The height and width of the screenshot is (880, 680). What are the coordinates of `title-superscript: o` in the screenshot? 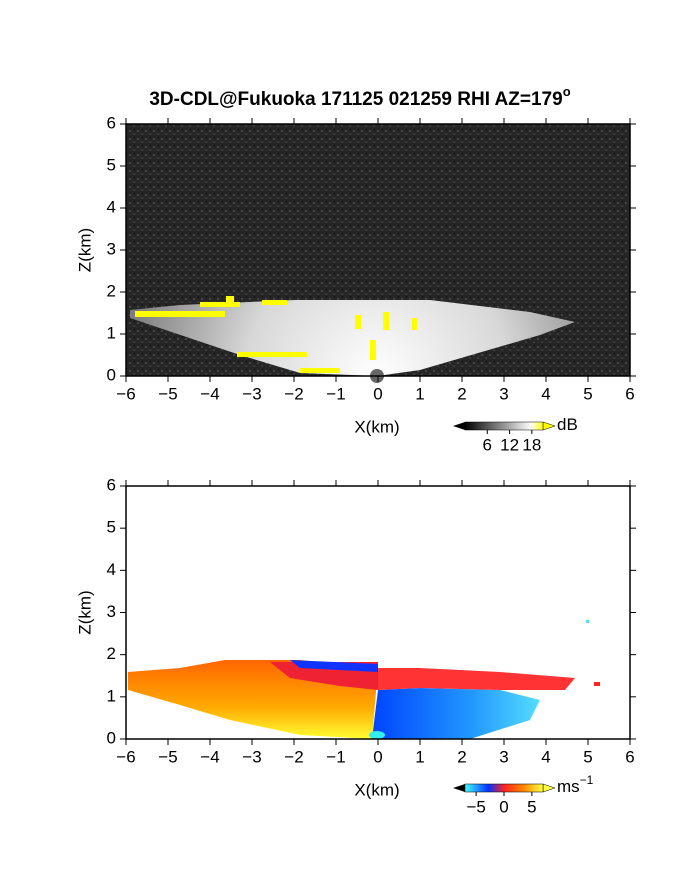 It's located at (567, 91).